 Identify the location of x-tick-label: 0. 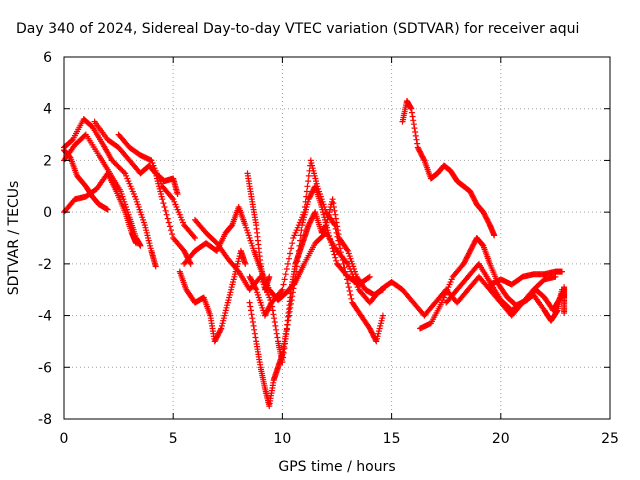
(64, 439).